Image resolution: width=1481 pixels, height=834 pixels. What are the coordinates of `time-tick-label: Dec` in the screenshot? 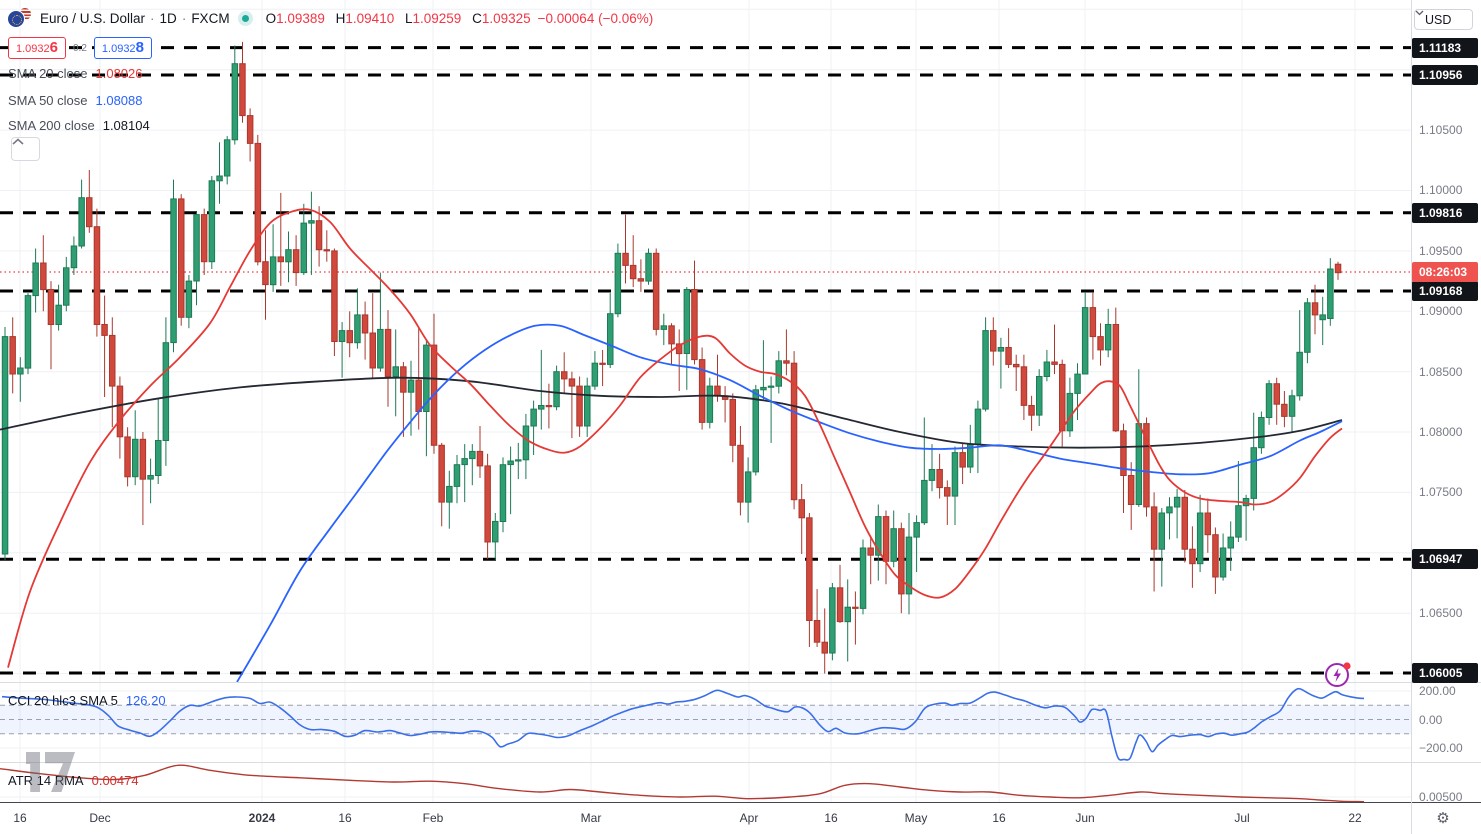 It's located at (100, 818).